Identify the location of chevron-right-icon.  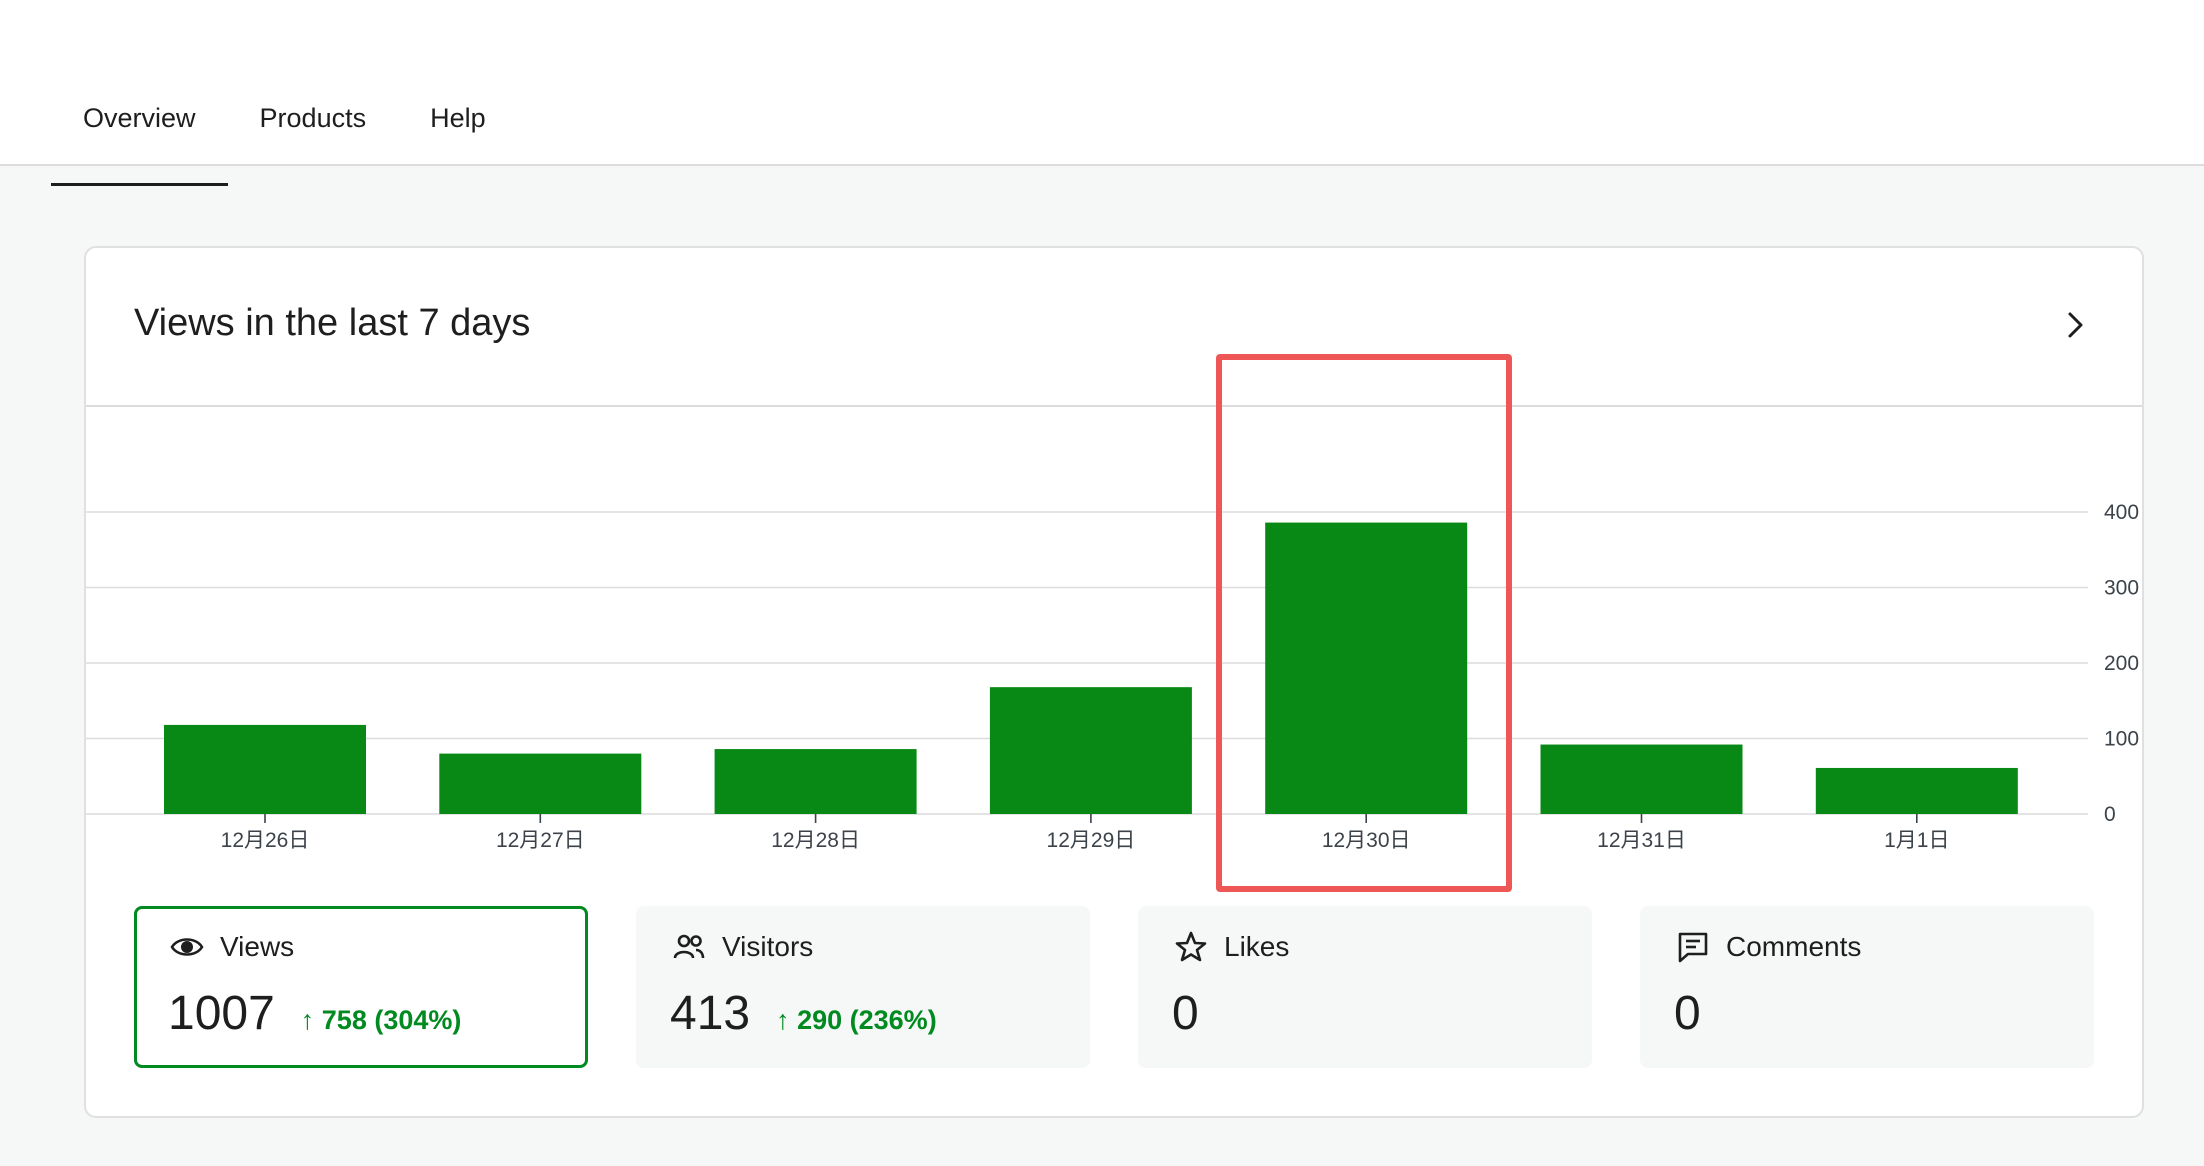
(2075, 325).